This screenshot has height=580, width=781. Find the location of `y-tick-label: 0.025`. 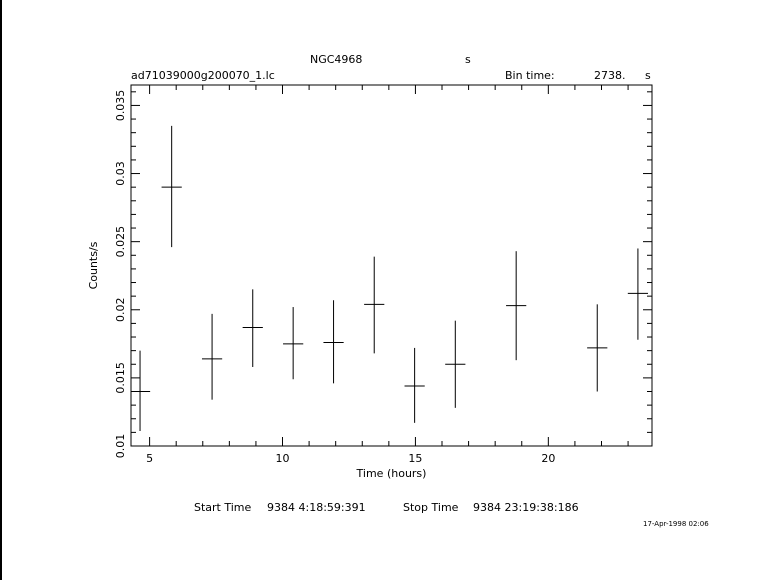

y-tick-label: 0.025 is located at coordinates (120, 242).